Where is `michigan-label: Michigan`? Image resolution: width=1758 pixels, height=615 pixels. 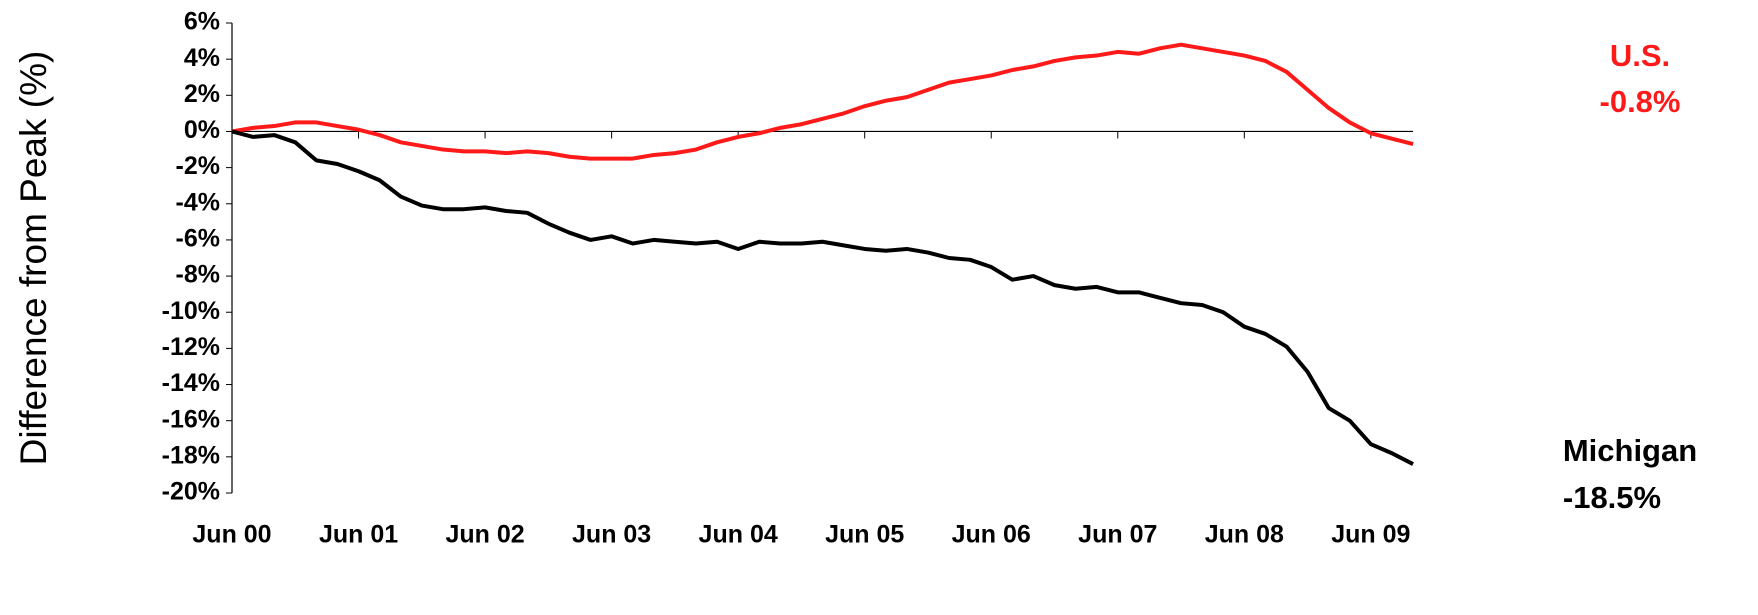
michigan-label: Michigan is located at coordinates (1630, 450).